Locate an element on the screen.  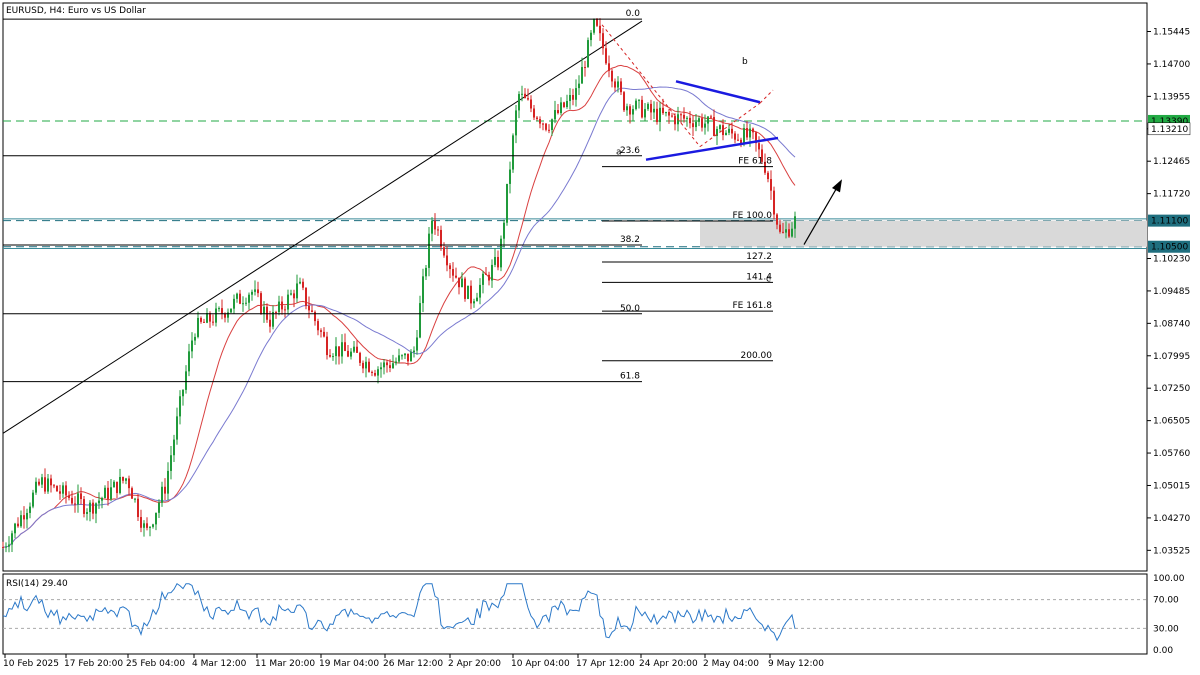
y-tick-label: 1.07995 is located at coordinates (1171, 357).